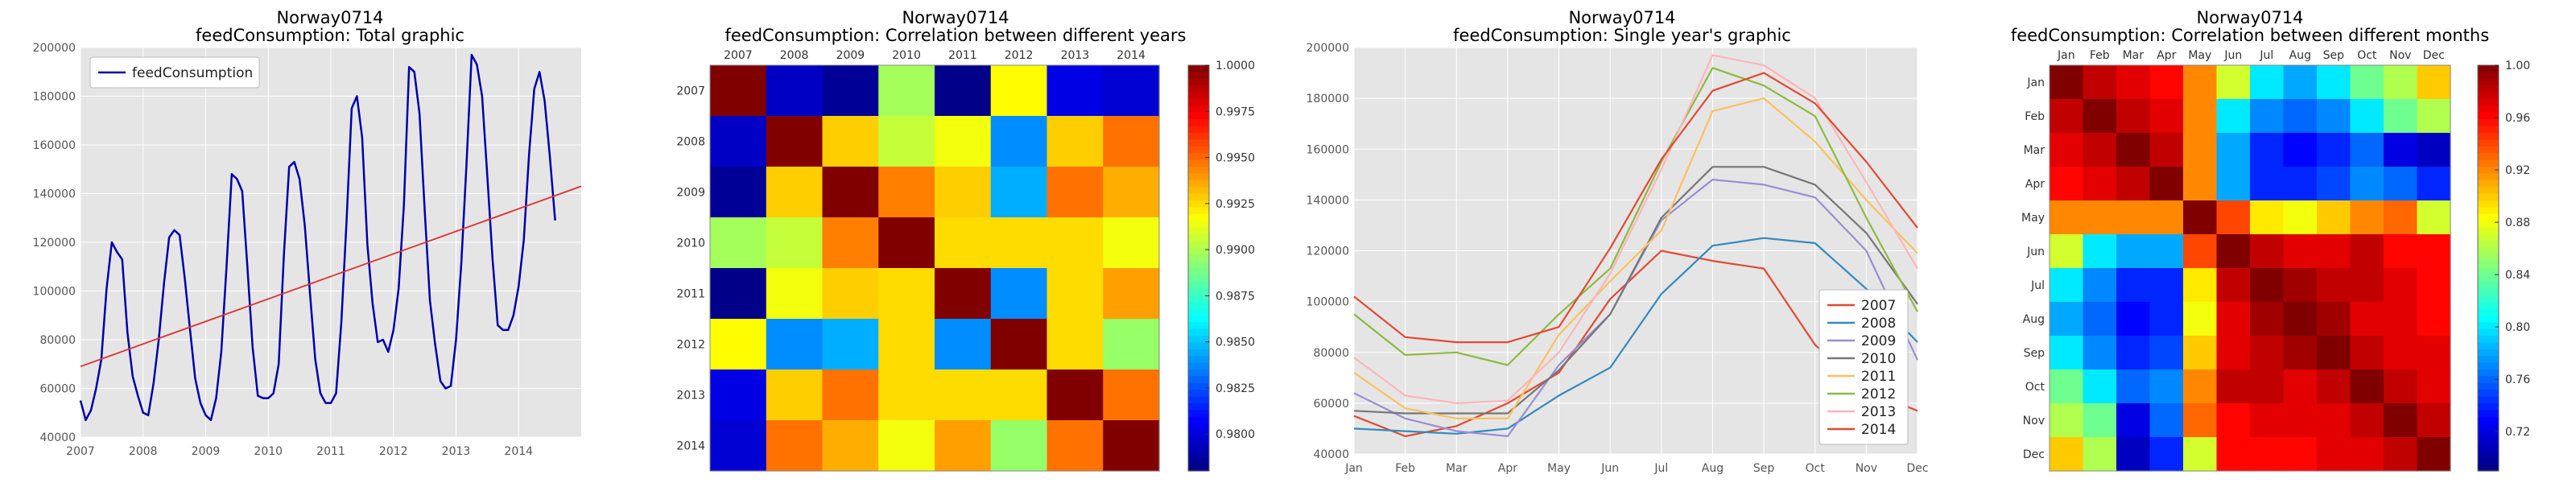  What do you see at coordinates (1328, 99) in the screenshot?
I see `y-tick-label: 180000` at bounding box center [1328, 99].